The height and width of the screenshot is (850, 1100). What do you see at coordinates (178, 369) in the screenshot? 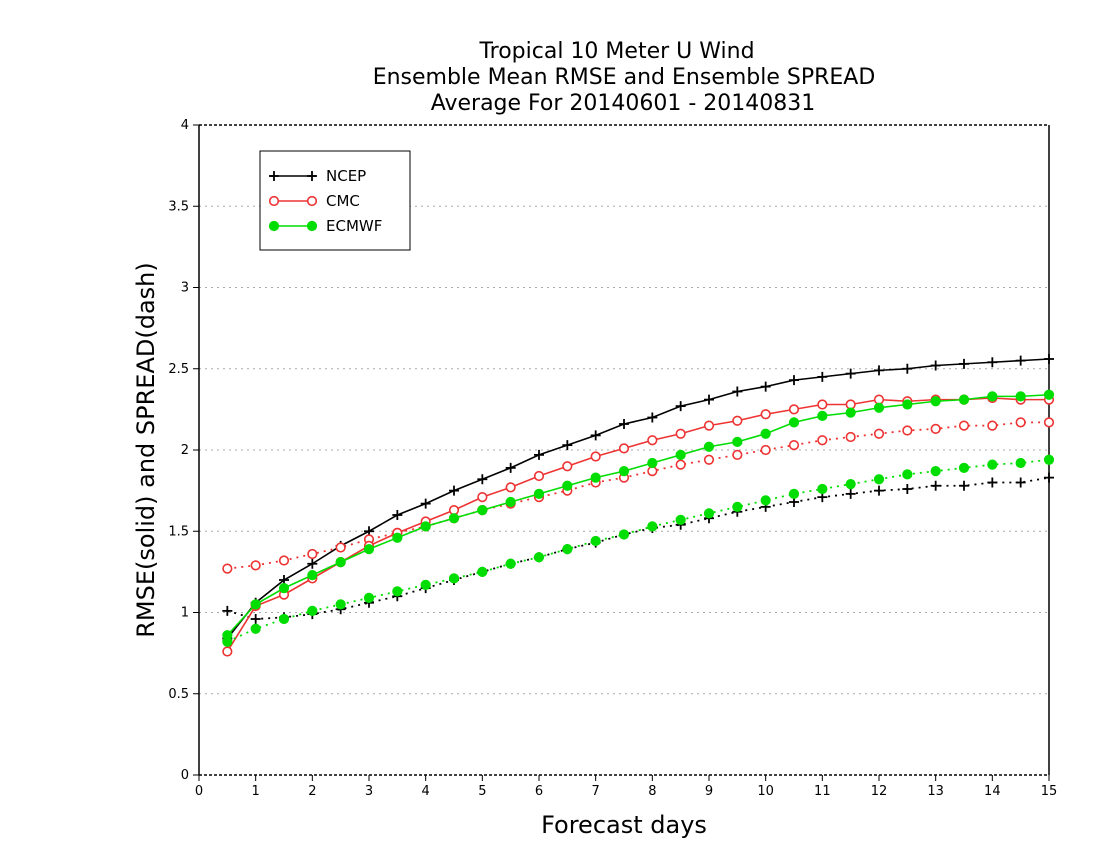
I see `y-tick-label: 2.5` at bounding box center [178, 369].